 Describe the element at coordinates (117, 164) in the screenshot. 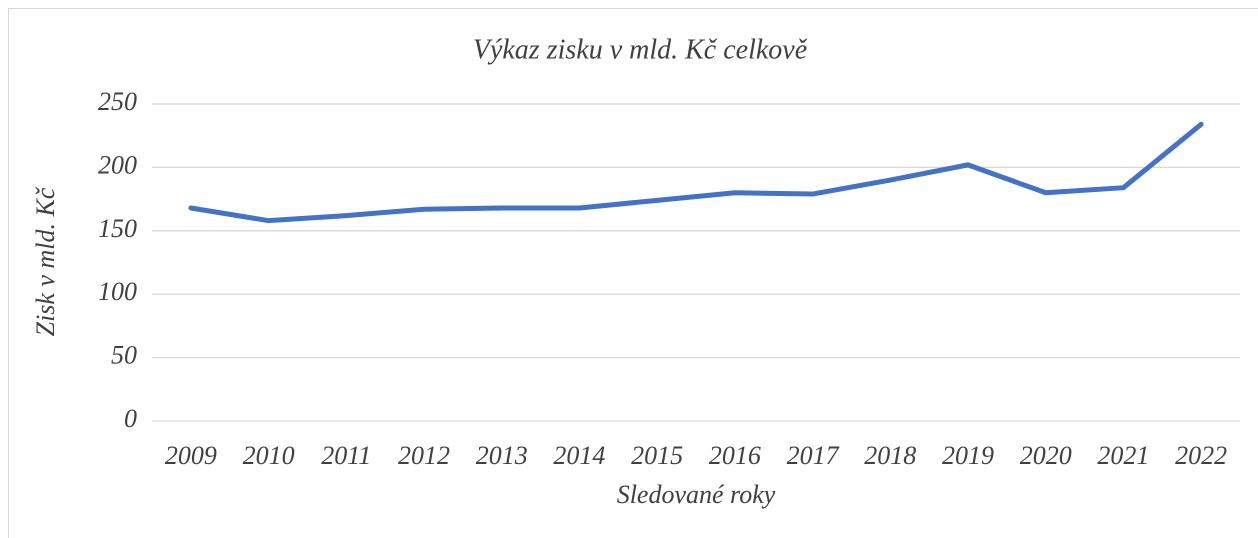

I see `y-tick-label: 200` at that location.